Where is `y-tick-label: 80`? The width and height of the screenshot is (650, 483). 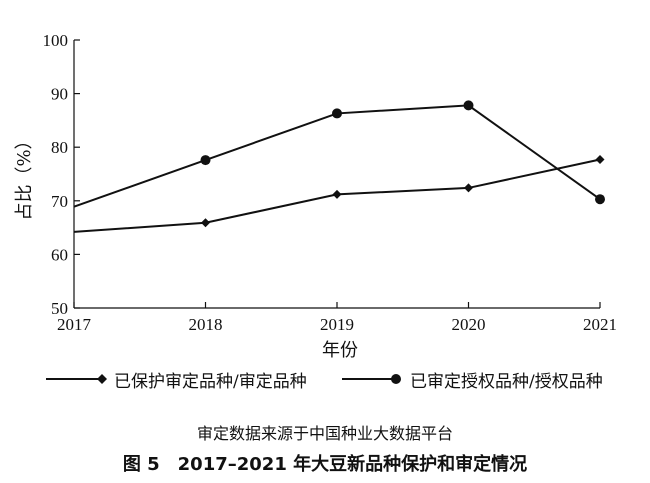 y-tick-label: 80 is located at coordinates (59, 147).